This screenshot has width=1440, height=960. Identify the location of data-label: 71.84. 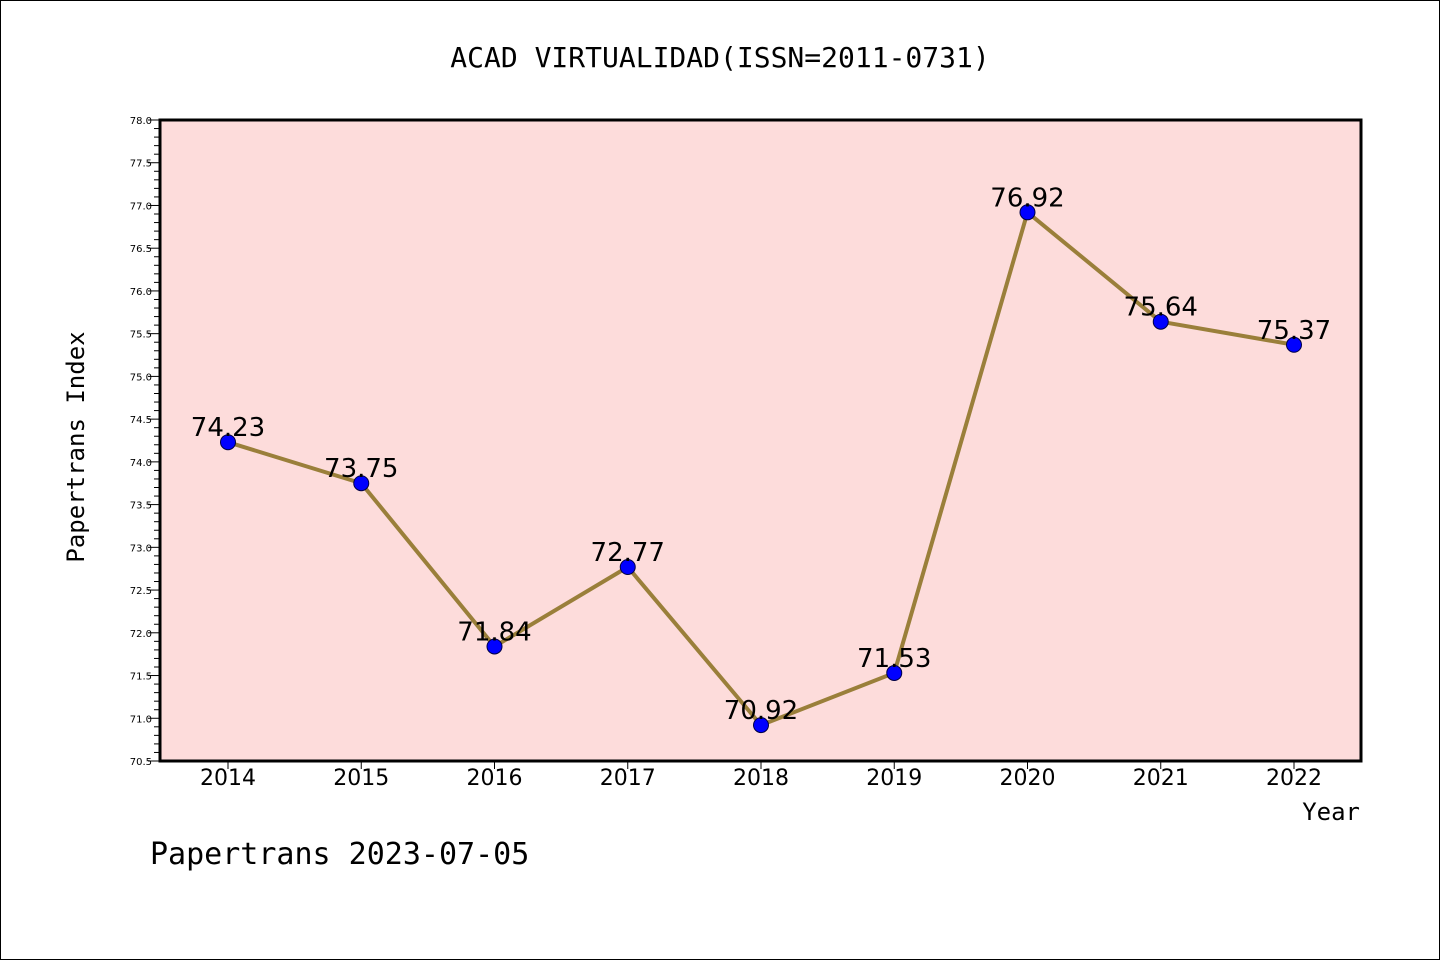
(494, 632).